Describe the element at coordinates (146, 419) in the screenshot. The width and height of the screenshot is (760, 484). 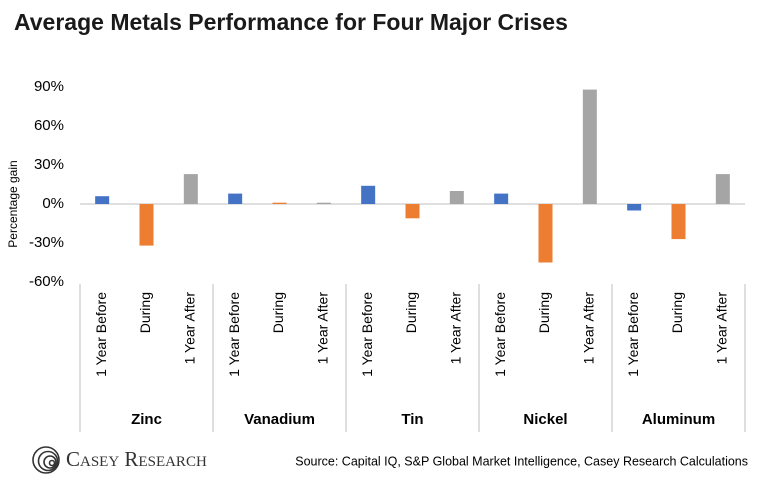
I see `group-label: Zinc` at that location.